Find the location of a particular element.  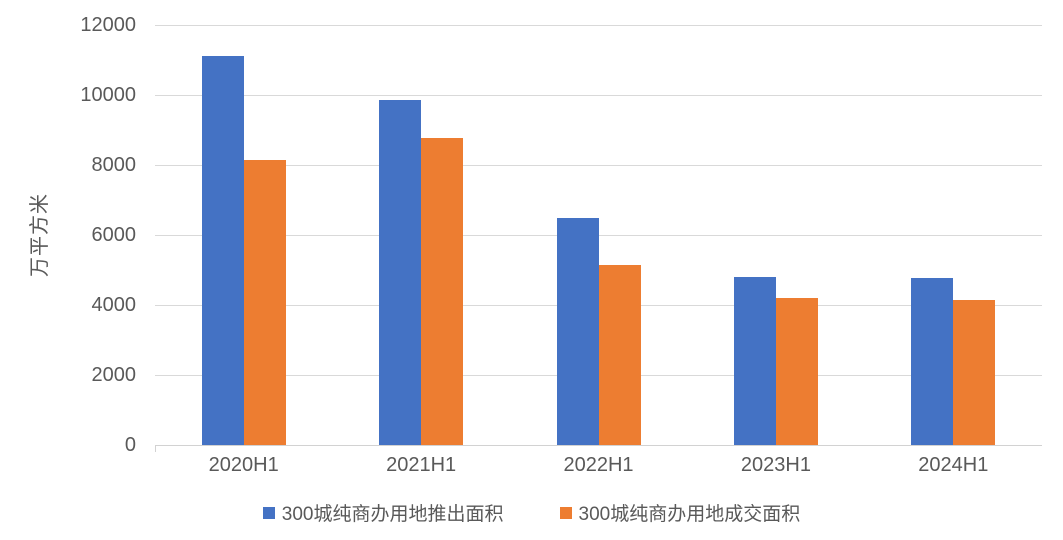

legend-item: 300城纯商办用地成交面积 is located at coordinates (680, 512).